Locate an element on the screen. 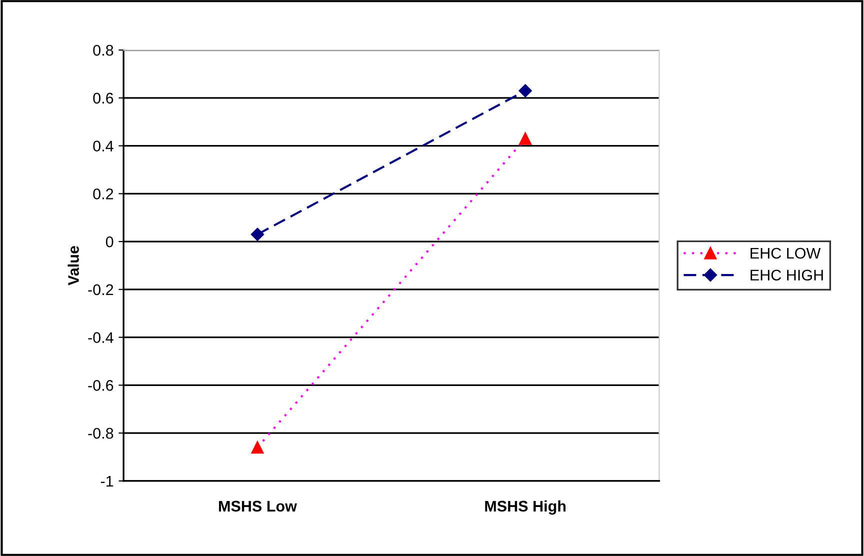  x-tick-label: MSHS Low is located at coordinates (258, 506).